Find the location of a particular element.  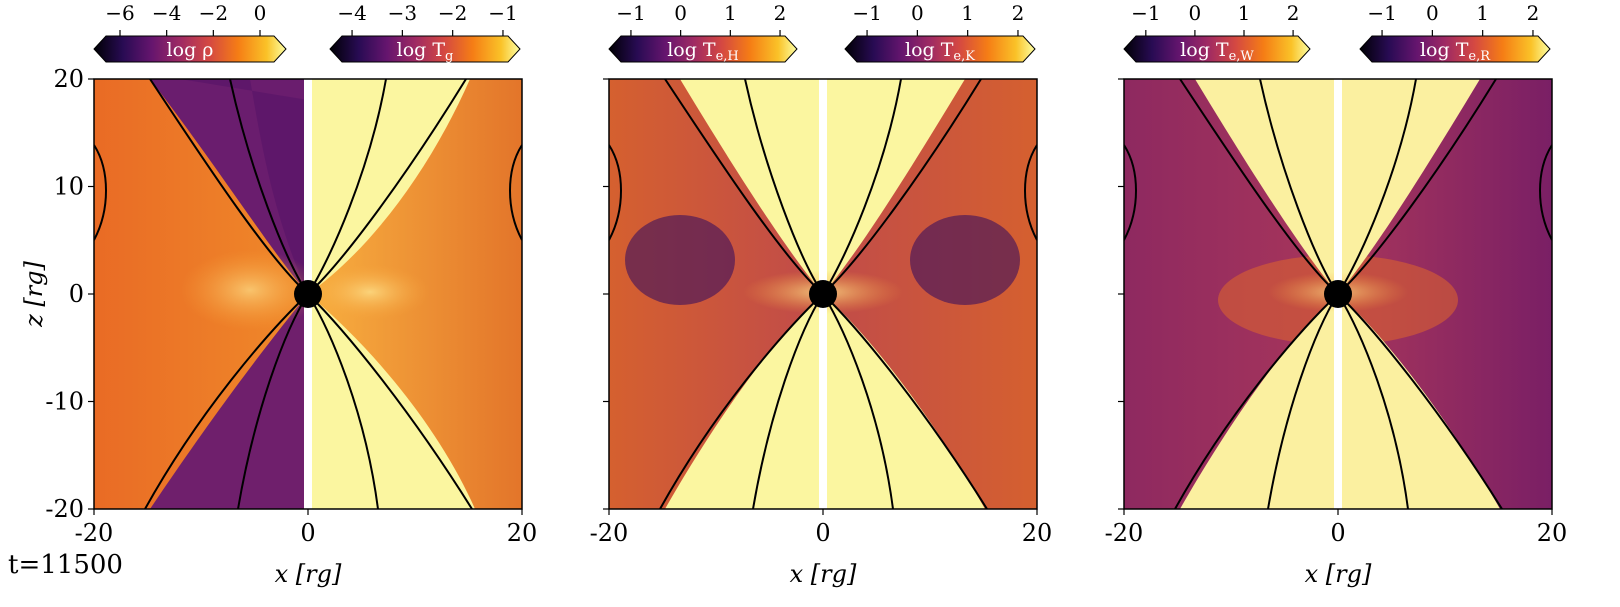

panel-1-core-glow is located at coordinates (370, 292).